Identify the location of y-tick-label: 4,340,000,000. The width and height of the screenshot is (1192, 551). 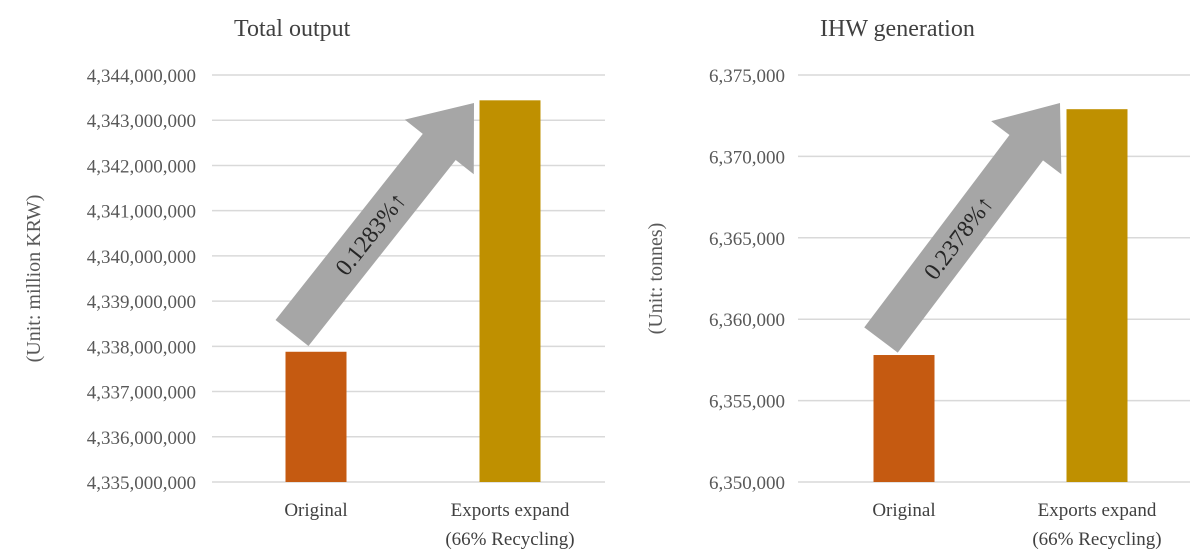
(141, 257).